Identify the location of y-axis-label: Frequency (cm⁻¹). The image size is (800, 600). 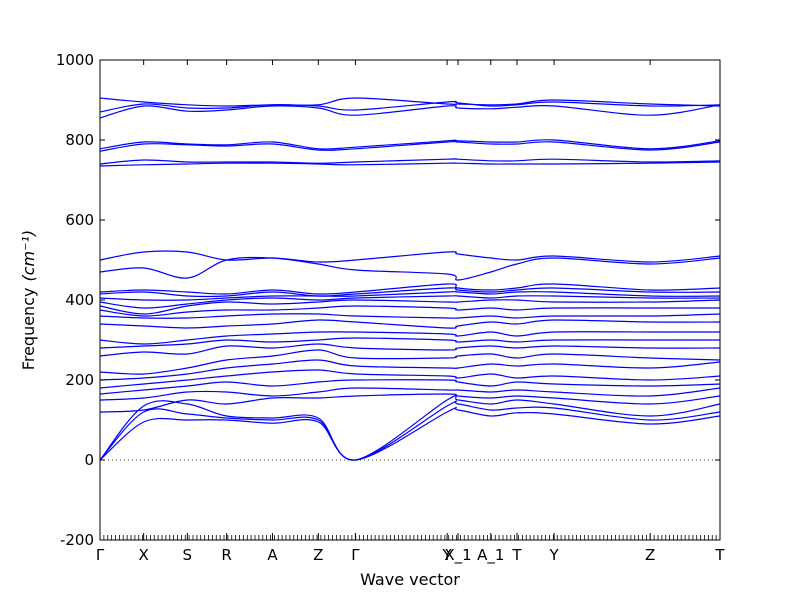
(28, 300).